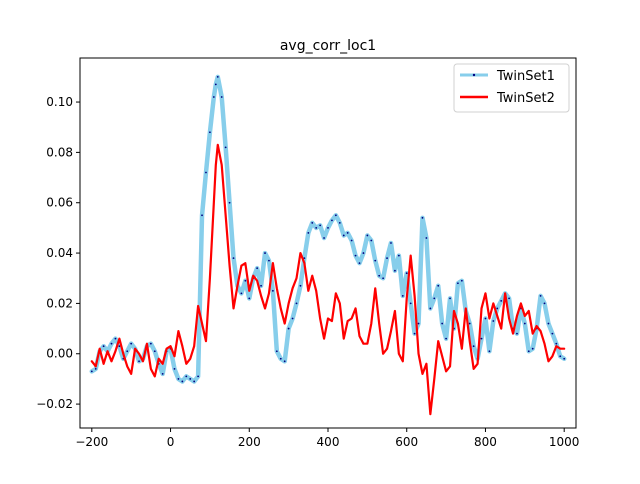 The image size is (640, 484). What do you see at coordinates (328, 442) in the screenshot?
I see `x-tick-label: 400` at bounding box center [328, 442].